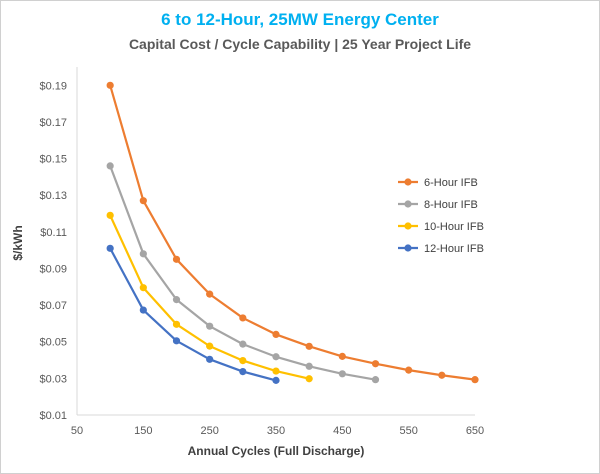 The image size is (600, 474). What do you see at coordinates (454, 227) in the screenshot?
I see `legend-label-10-hour-ifb: 10-Hour IFB` at bounding box center [454, 227].